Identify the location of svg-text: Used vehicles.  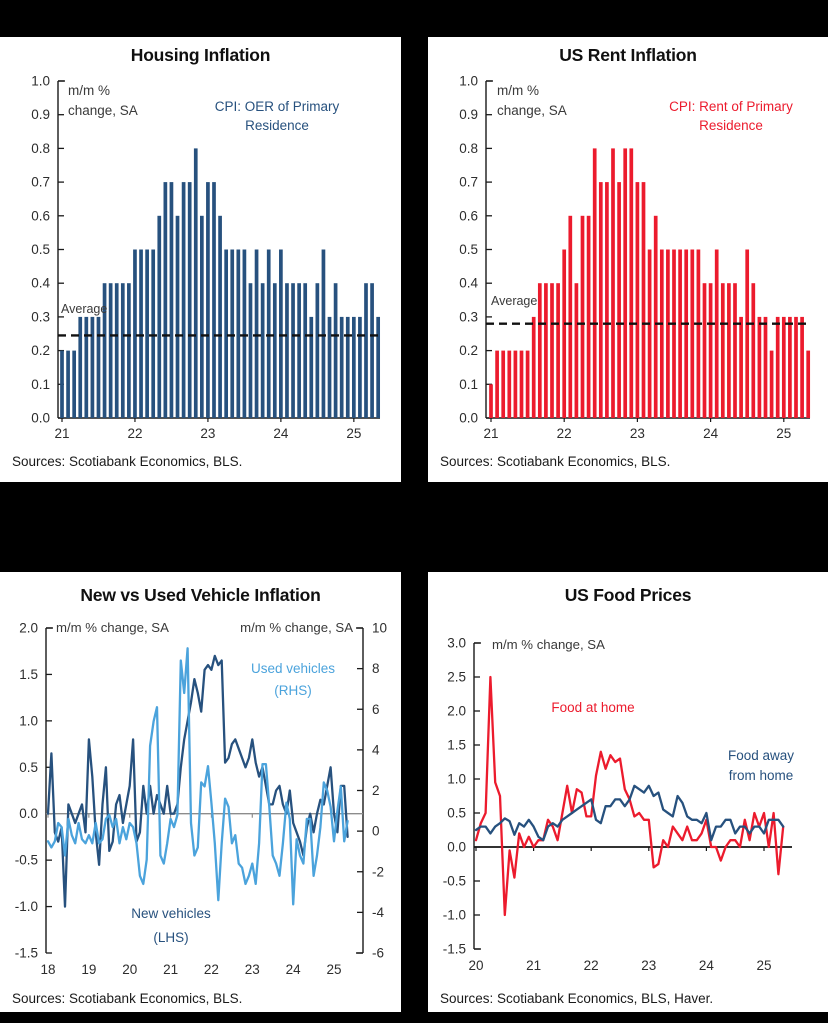
(293, 668).